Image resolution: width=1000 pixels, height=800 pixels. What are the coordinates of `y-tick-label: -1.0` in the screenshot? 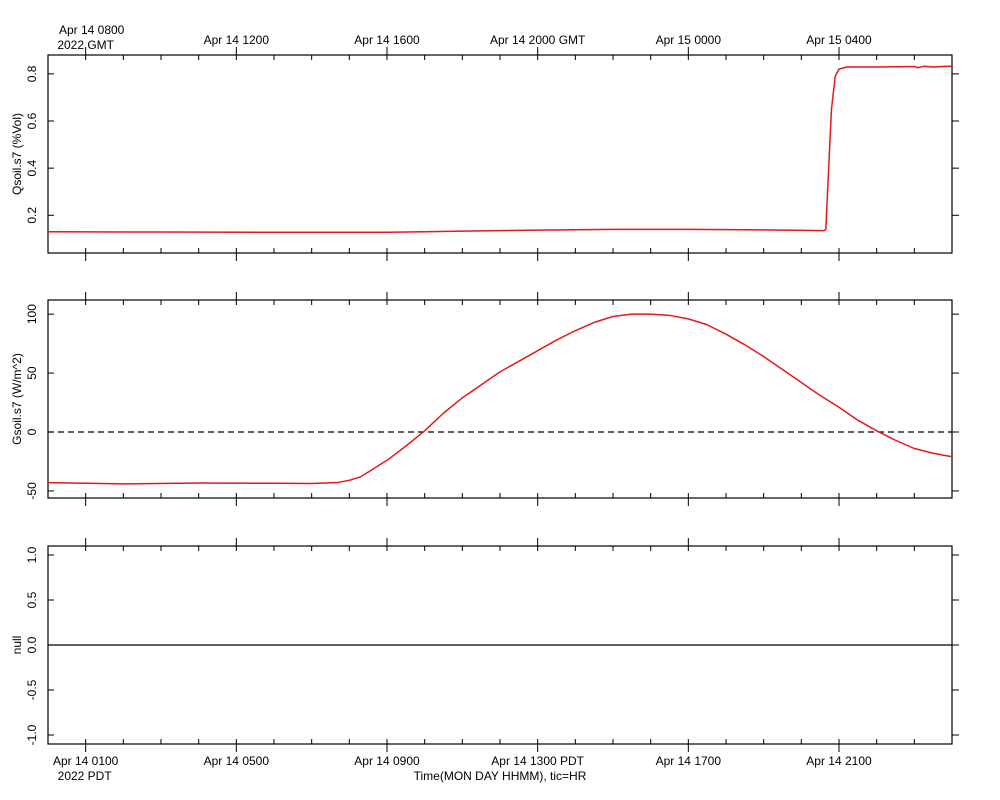 It's located at (32, 734).